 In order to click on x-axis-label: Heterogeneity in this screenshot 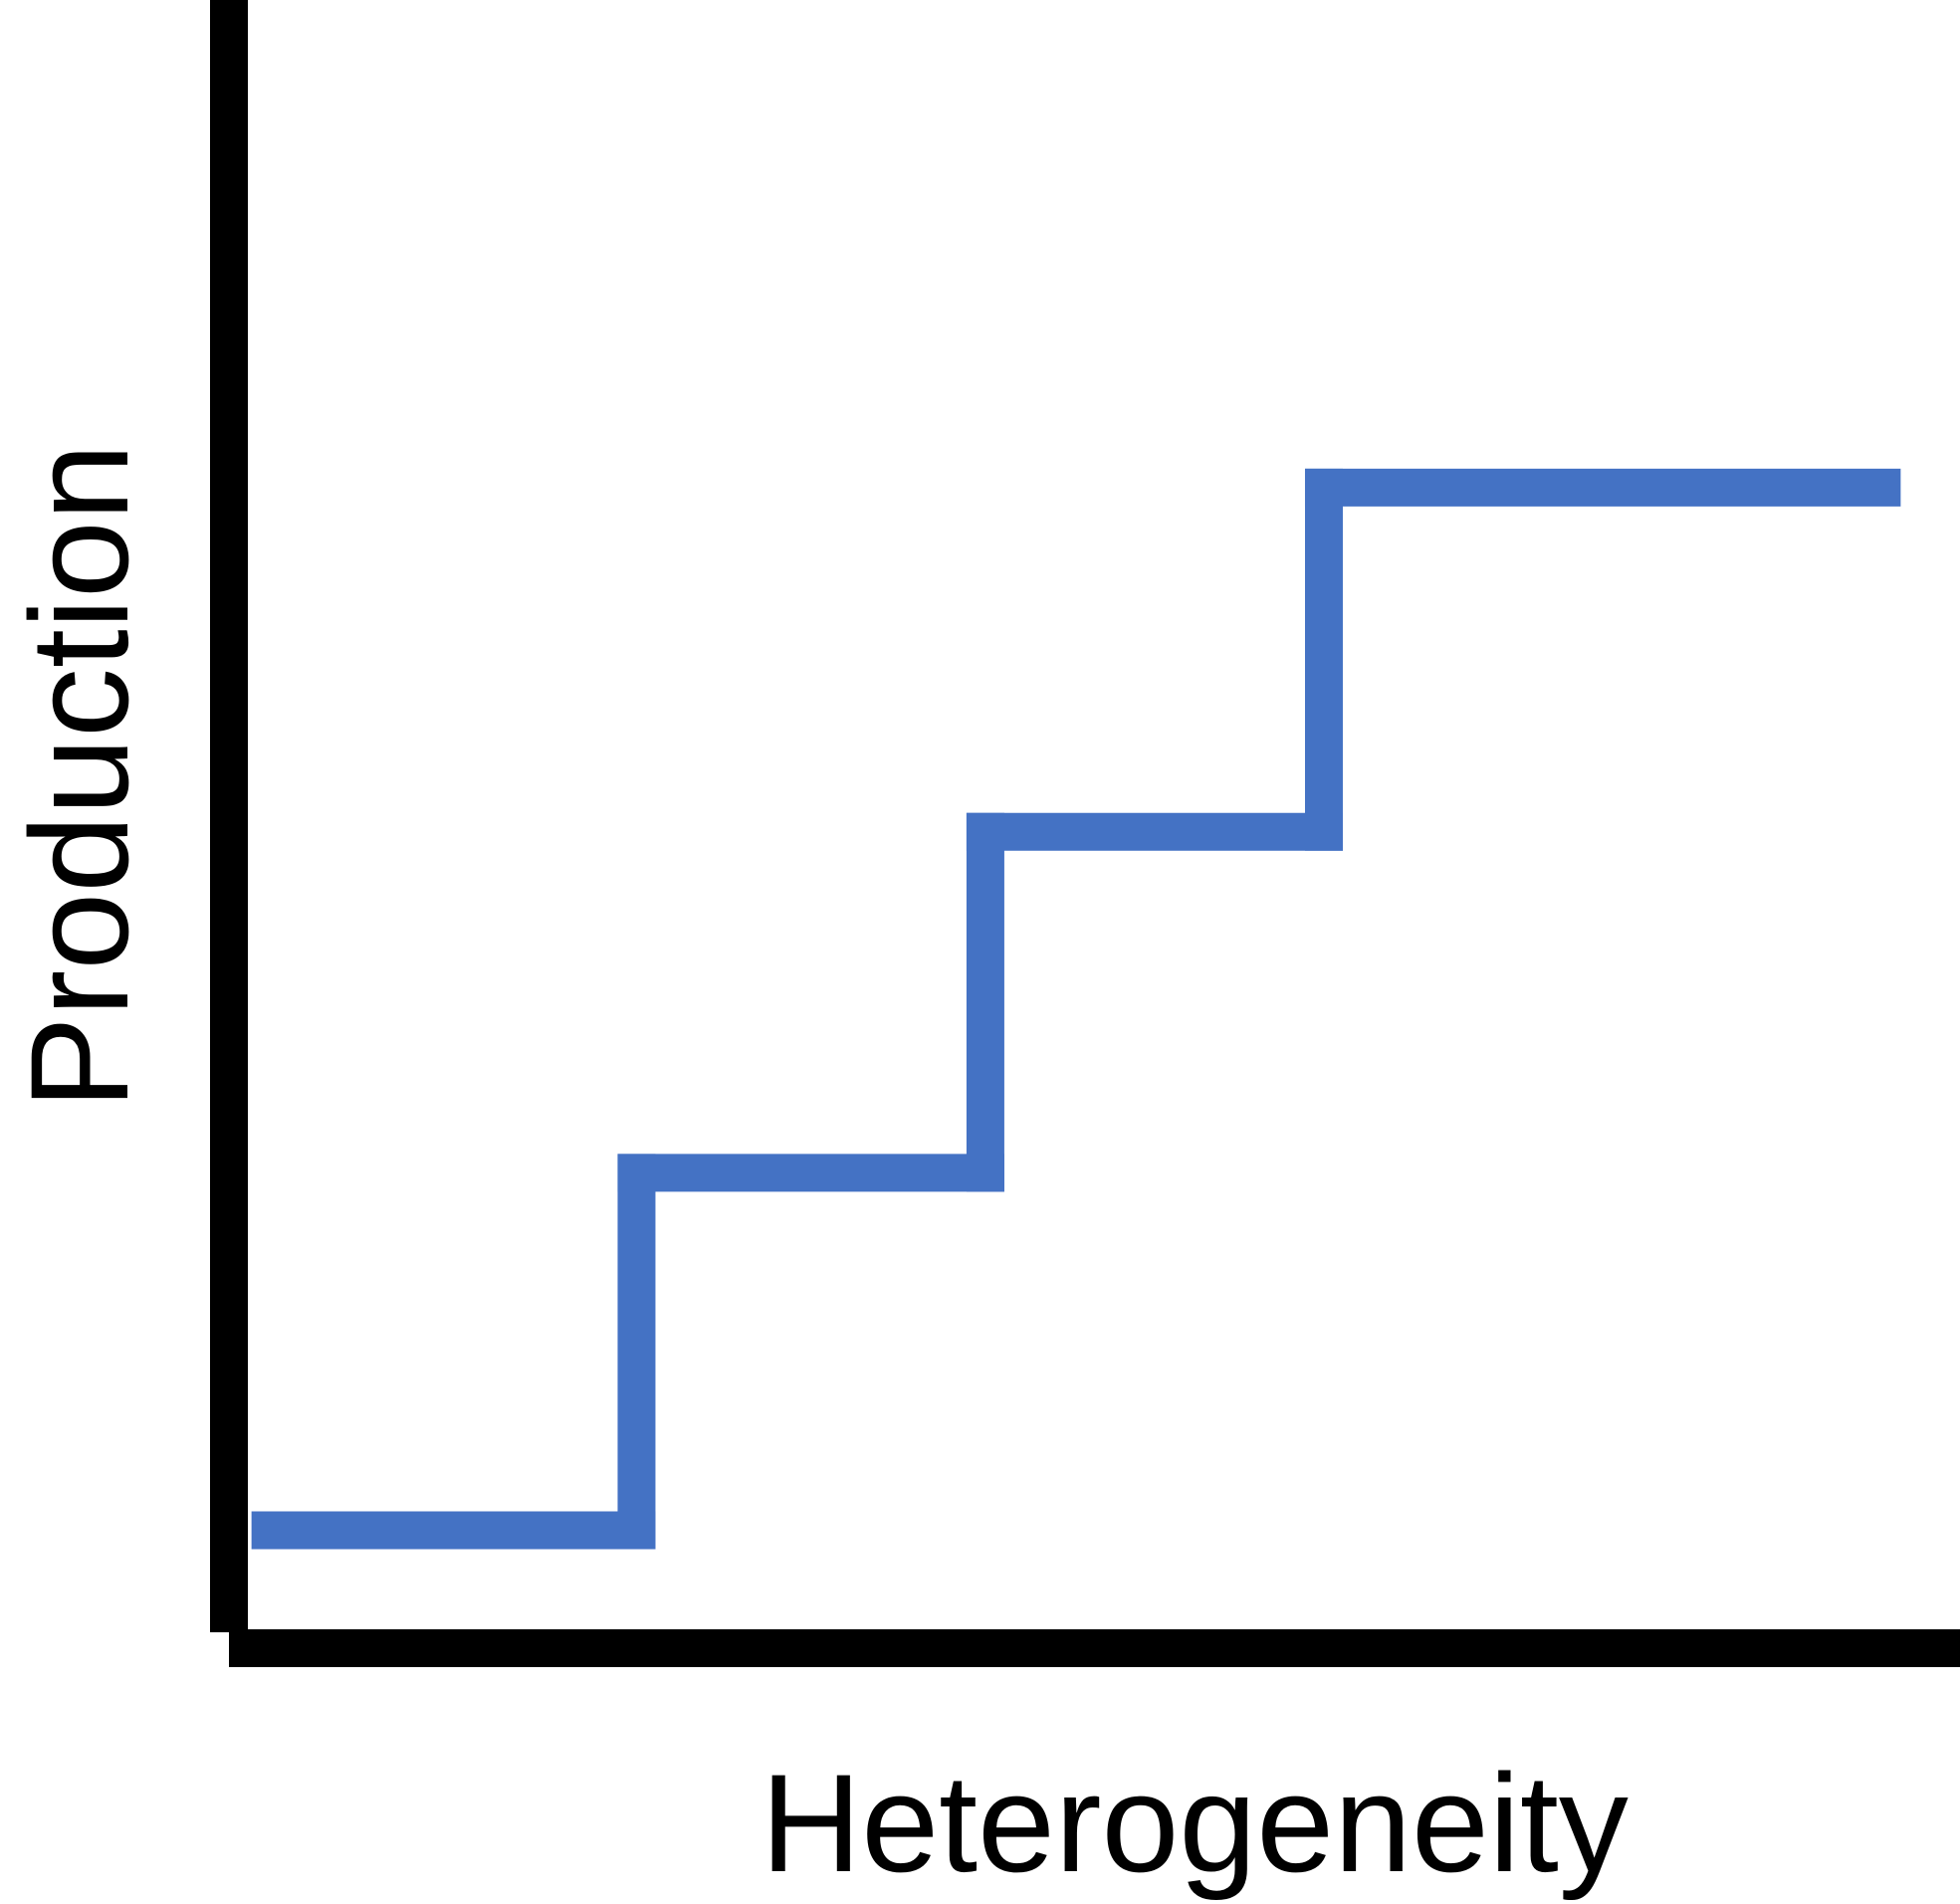, I will do `click(1195, 1823)`.